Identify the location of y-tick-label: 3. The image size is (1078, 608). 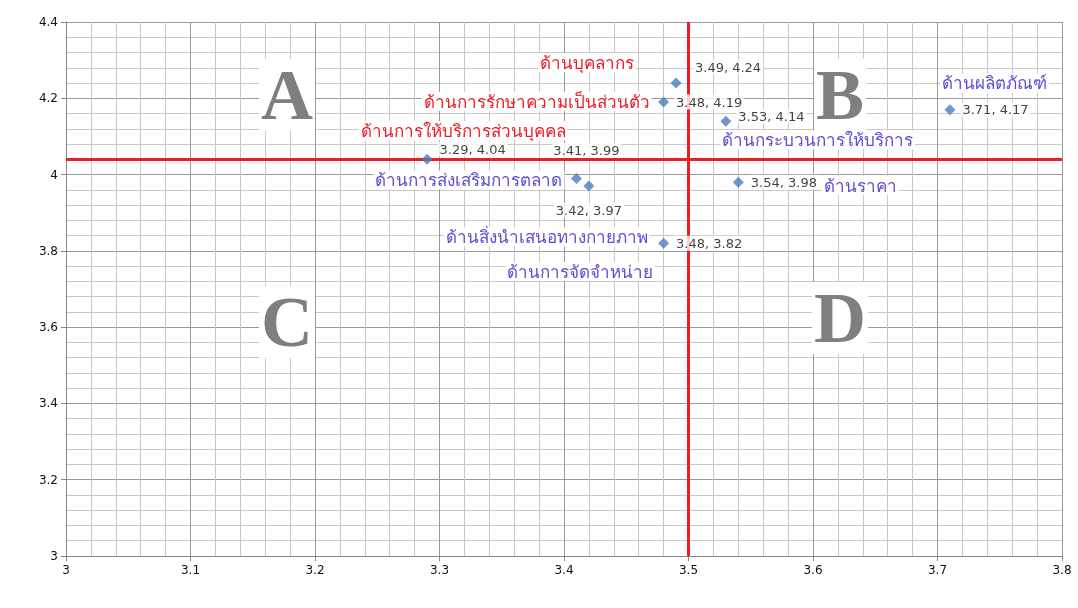
(54, 556).